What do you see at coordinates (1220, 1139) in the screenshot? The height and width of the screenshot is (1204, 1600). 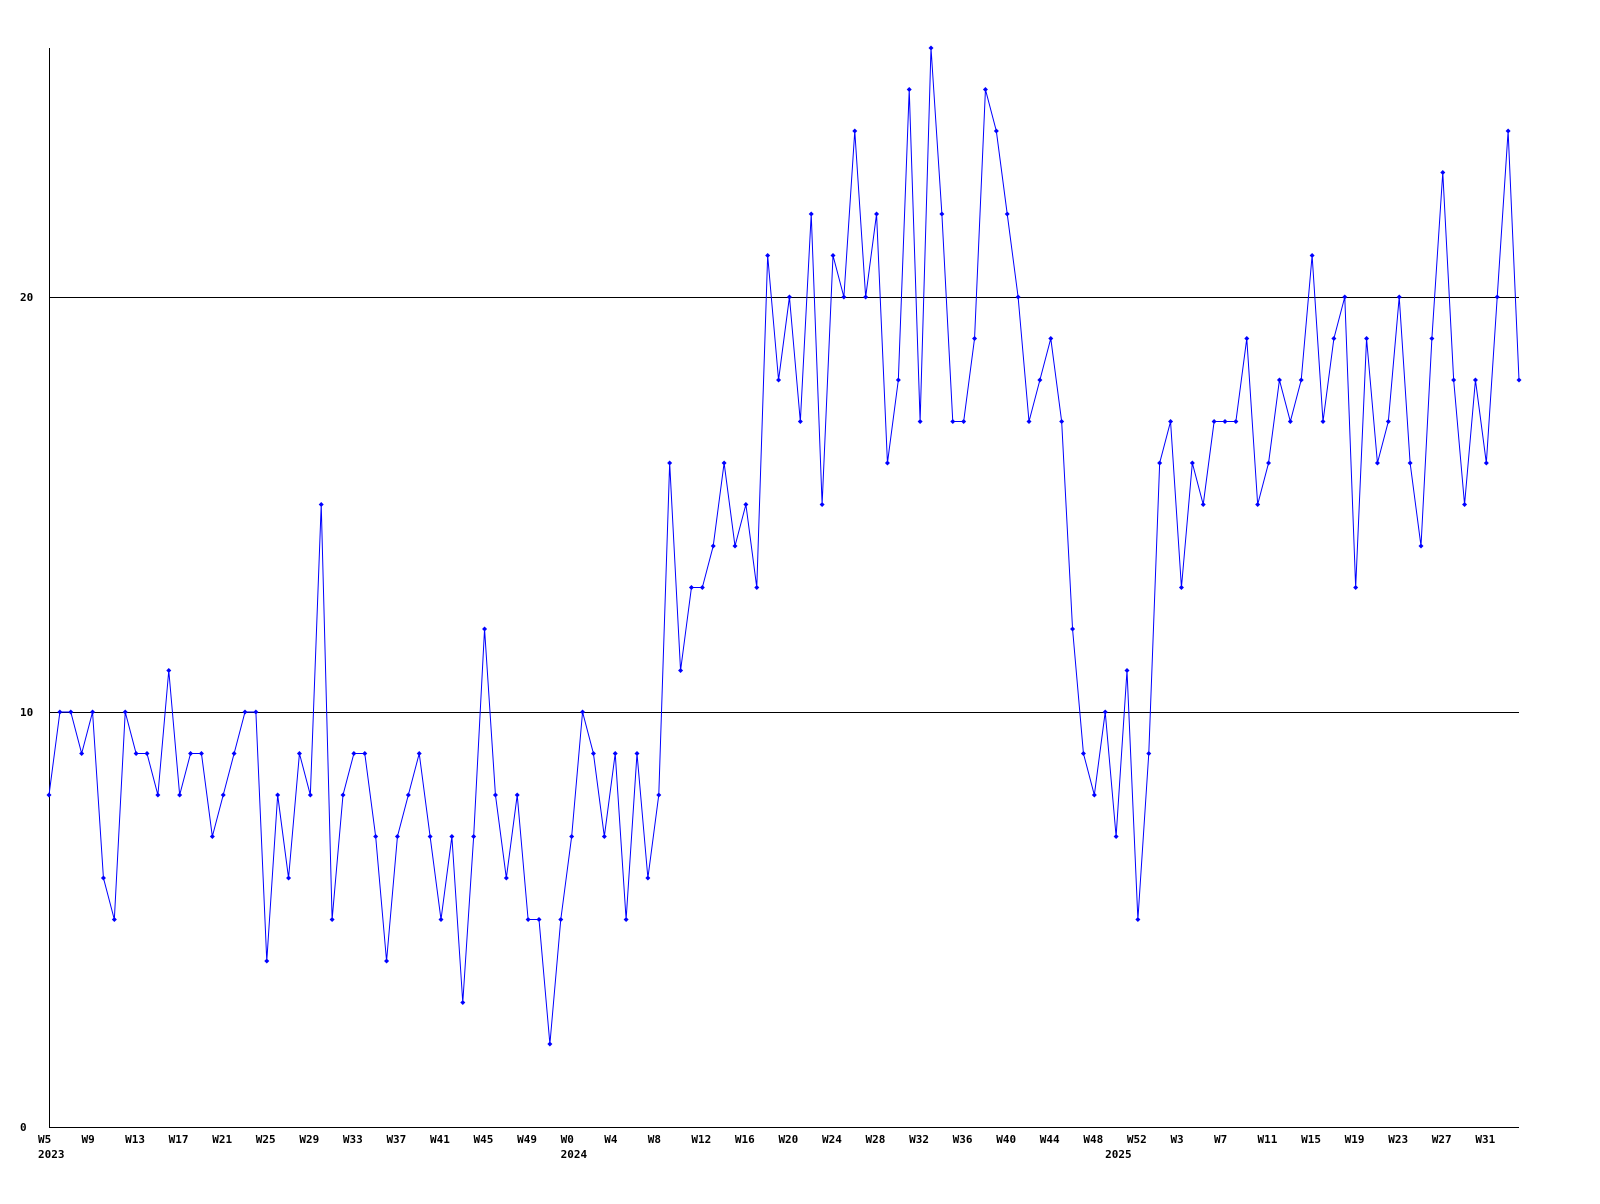 I see `x-tick-label: W7` at bounding box center [1220, 1139].